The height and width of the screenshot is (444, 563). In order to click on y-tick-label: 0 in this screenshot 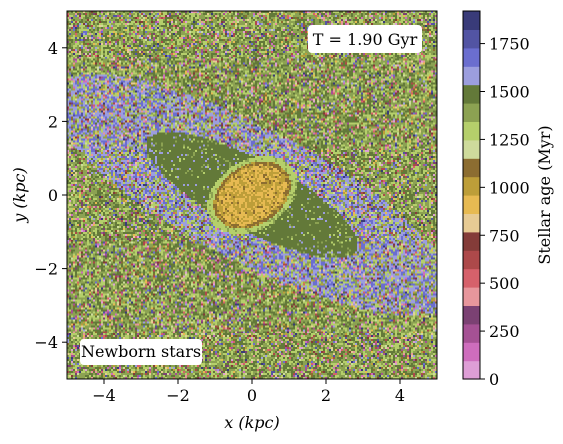, I will do `click(53, 195)`.